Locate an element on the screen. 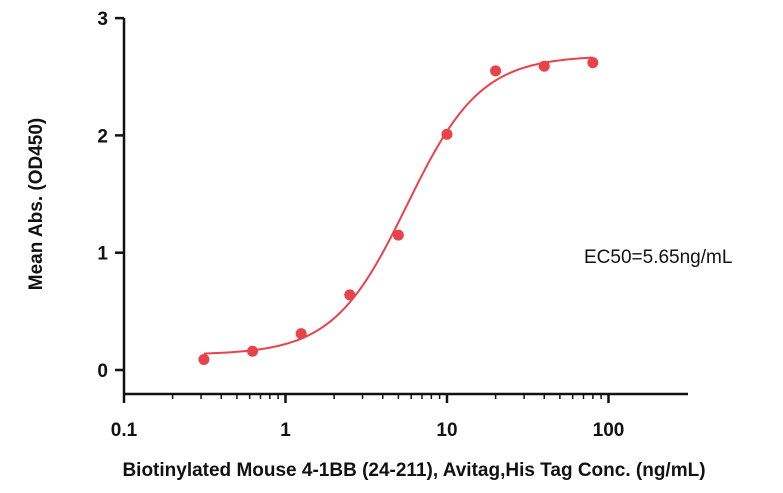 The width and height of the screenshot is (783, 493). y-tick-label: 1 is located at coordinates (102, 254).